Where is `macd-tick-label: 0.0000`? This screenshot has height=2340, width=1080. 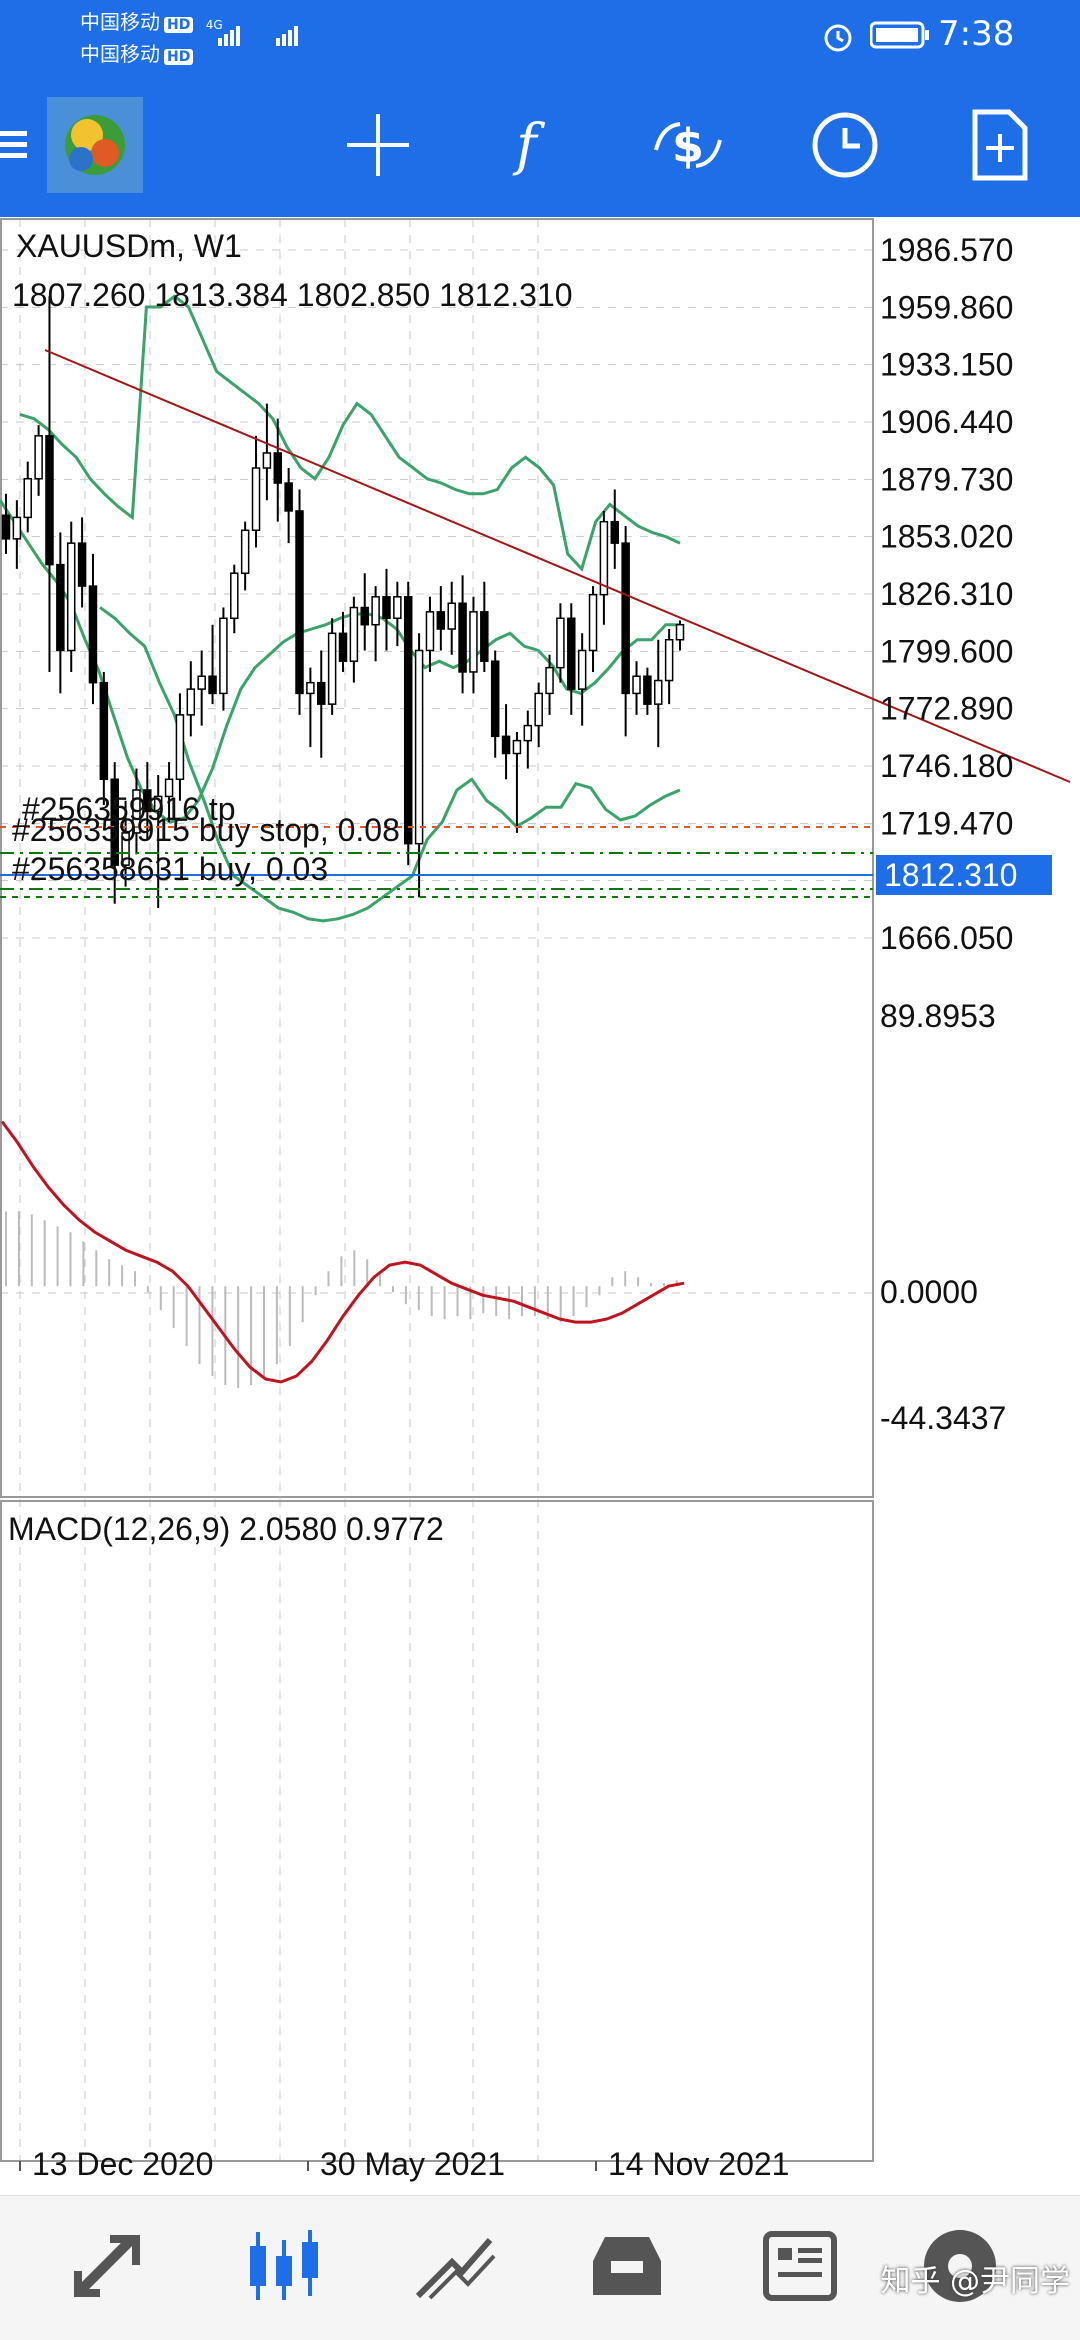 macd-tick-label: 0.0000 is located at coordinates (929, 1292).